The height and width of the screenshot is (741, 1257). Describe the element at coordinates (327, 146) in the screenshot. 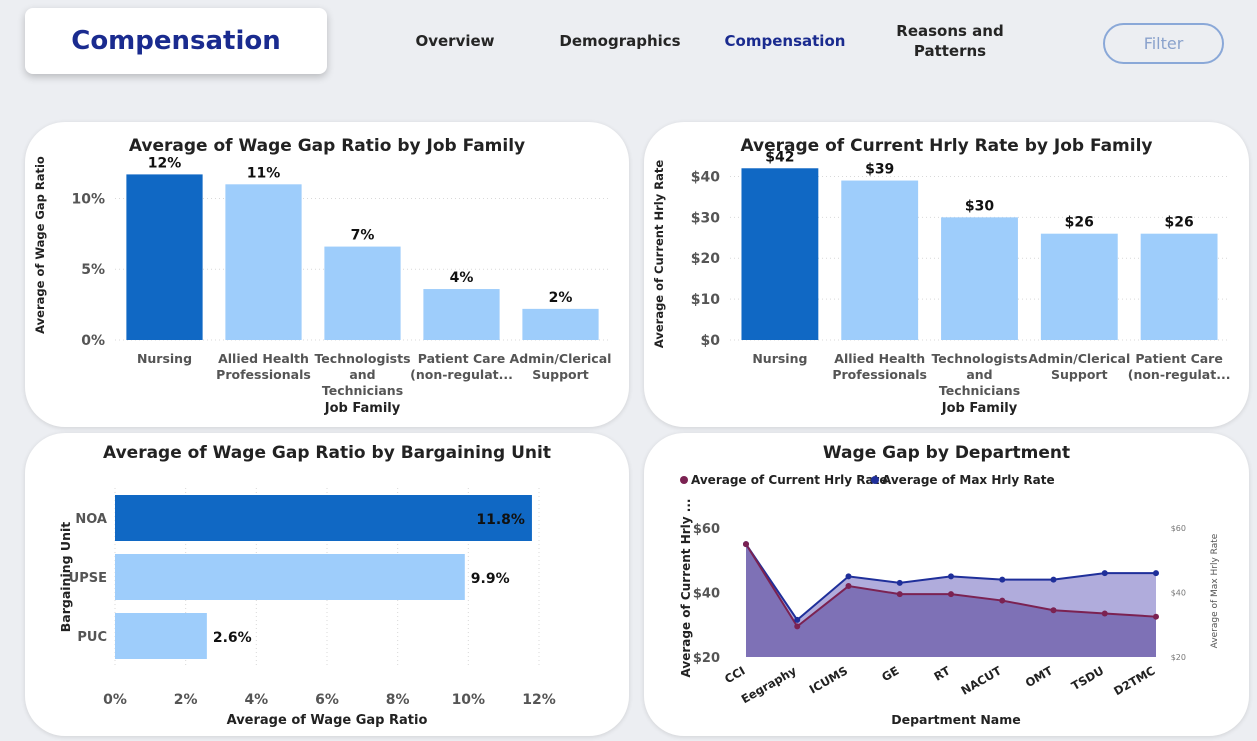

I see `chart-title: Average of Wage Gap Ratio by Job Family` at that location.